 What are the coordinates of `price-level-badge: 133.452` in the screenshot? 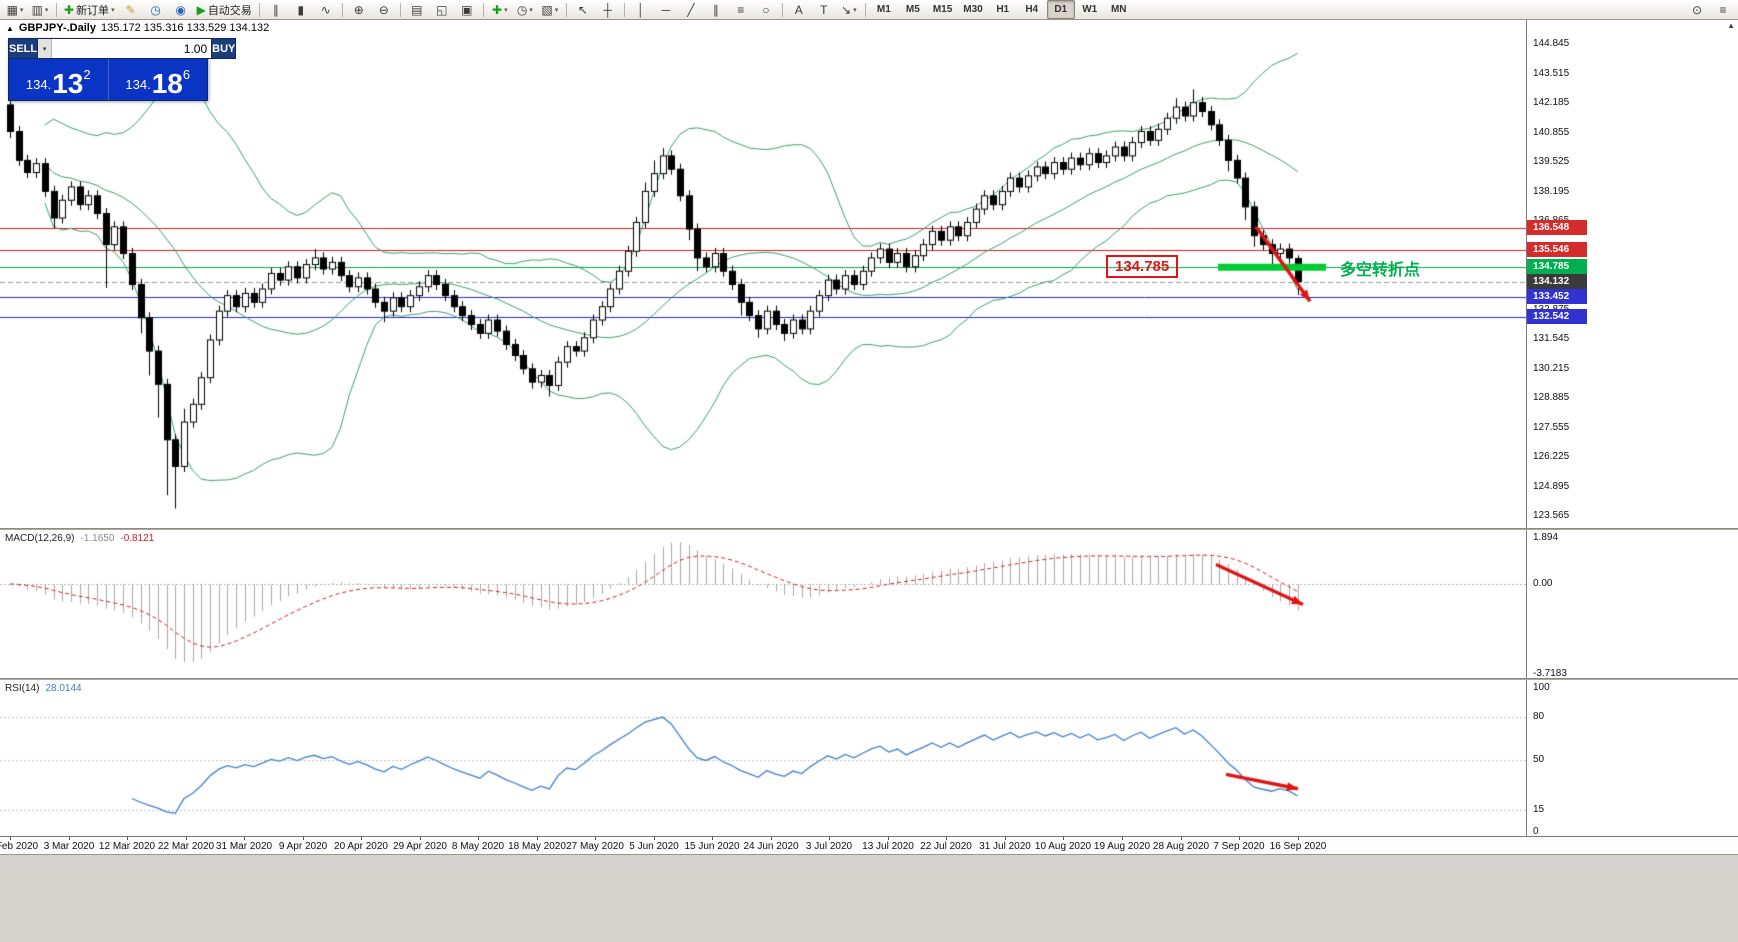 It's located at (1557, 296).